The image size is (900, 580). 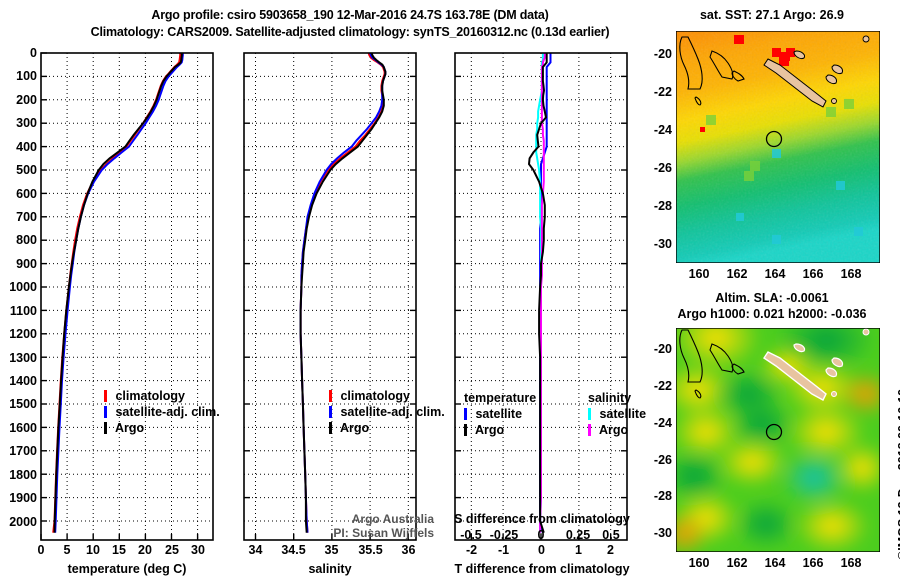 I want to click on curve-salinity-climatology, so click(x=342, y=293).